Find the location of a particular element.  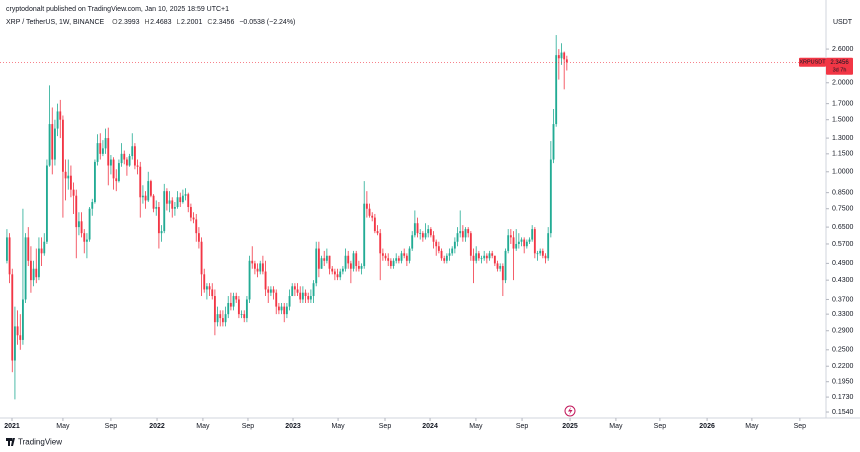

legend-value: 2.2001 is located at coordinates (192, 22).